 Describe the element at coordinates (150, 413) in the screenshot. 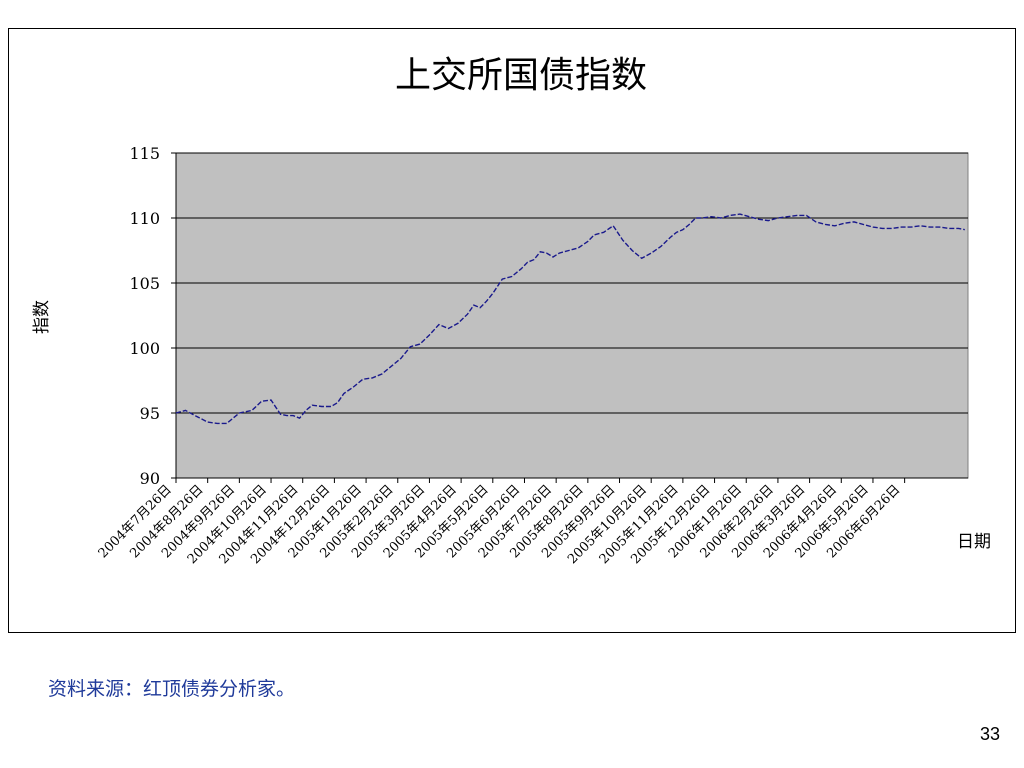

I see `y-tick-label: 95` at that location.